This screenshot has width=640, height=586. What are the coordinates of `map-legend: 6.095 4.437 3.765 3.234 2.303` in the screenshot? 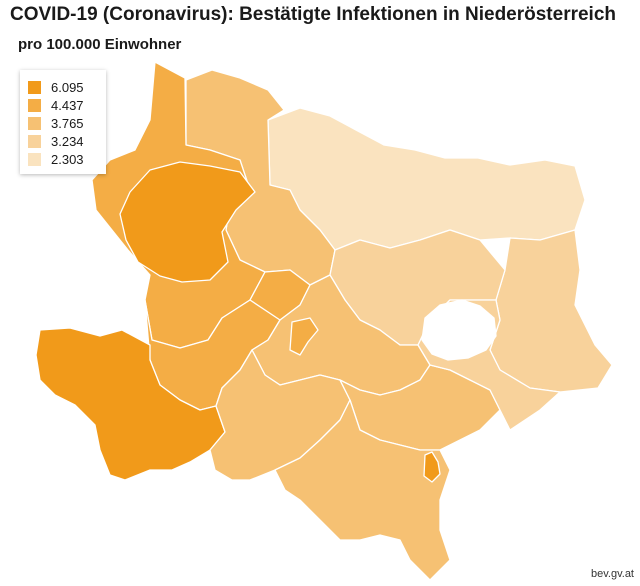 It's located at (63, 122).